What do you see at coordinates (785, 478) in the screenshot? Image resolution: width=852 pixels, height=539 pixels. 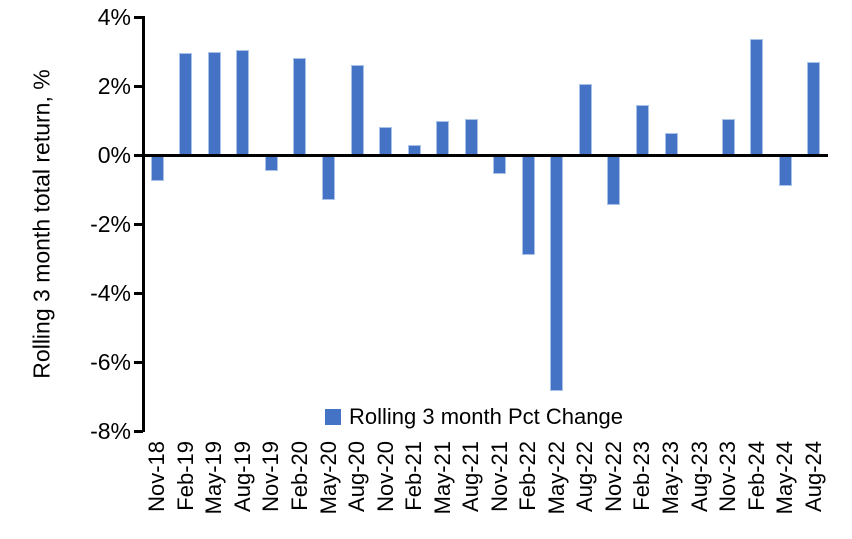 I see `x-axis-label: May-24` at bounding box center [785, 478].